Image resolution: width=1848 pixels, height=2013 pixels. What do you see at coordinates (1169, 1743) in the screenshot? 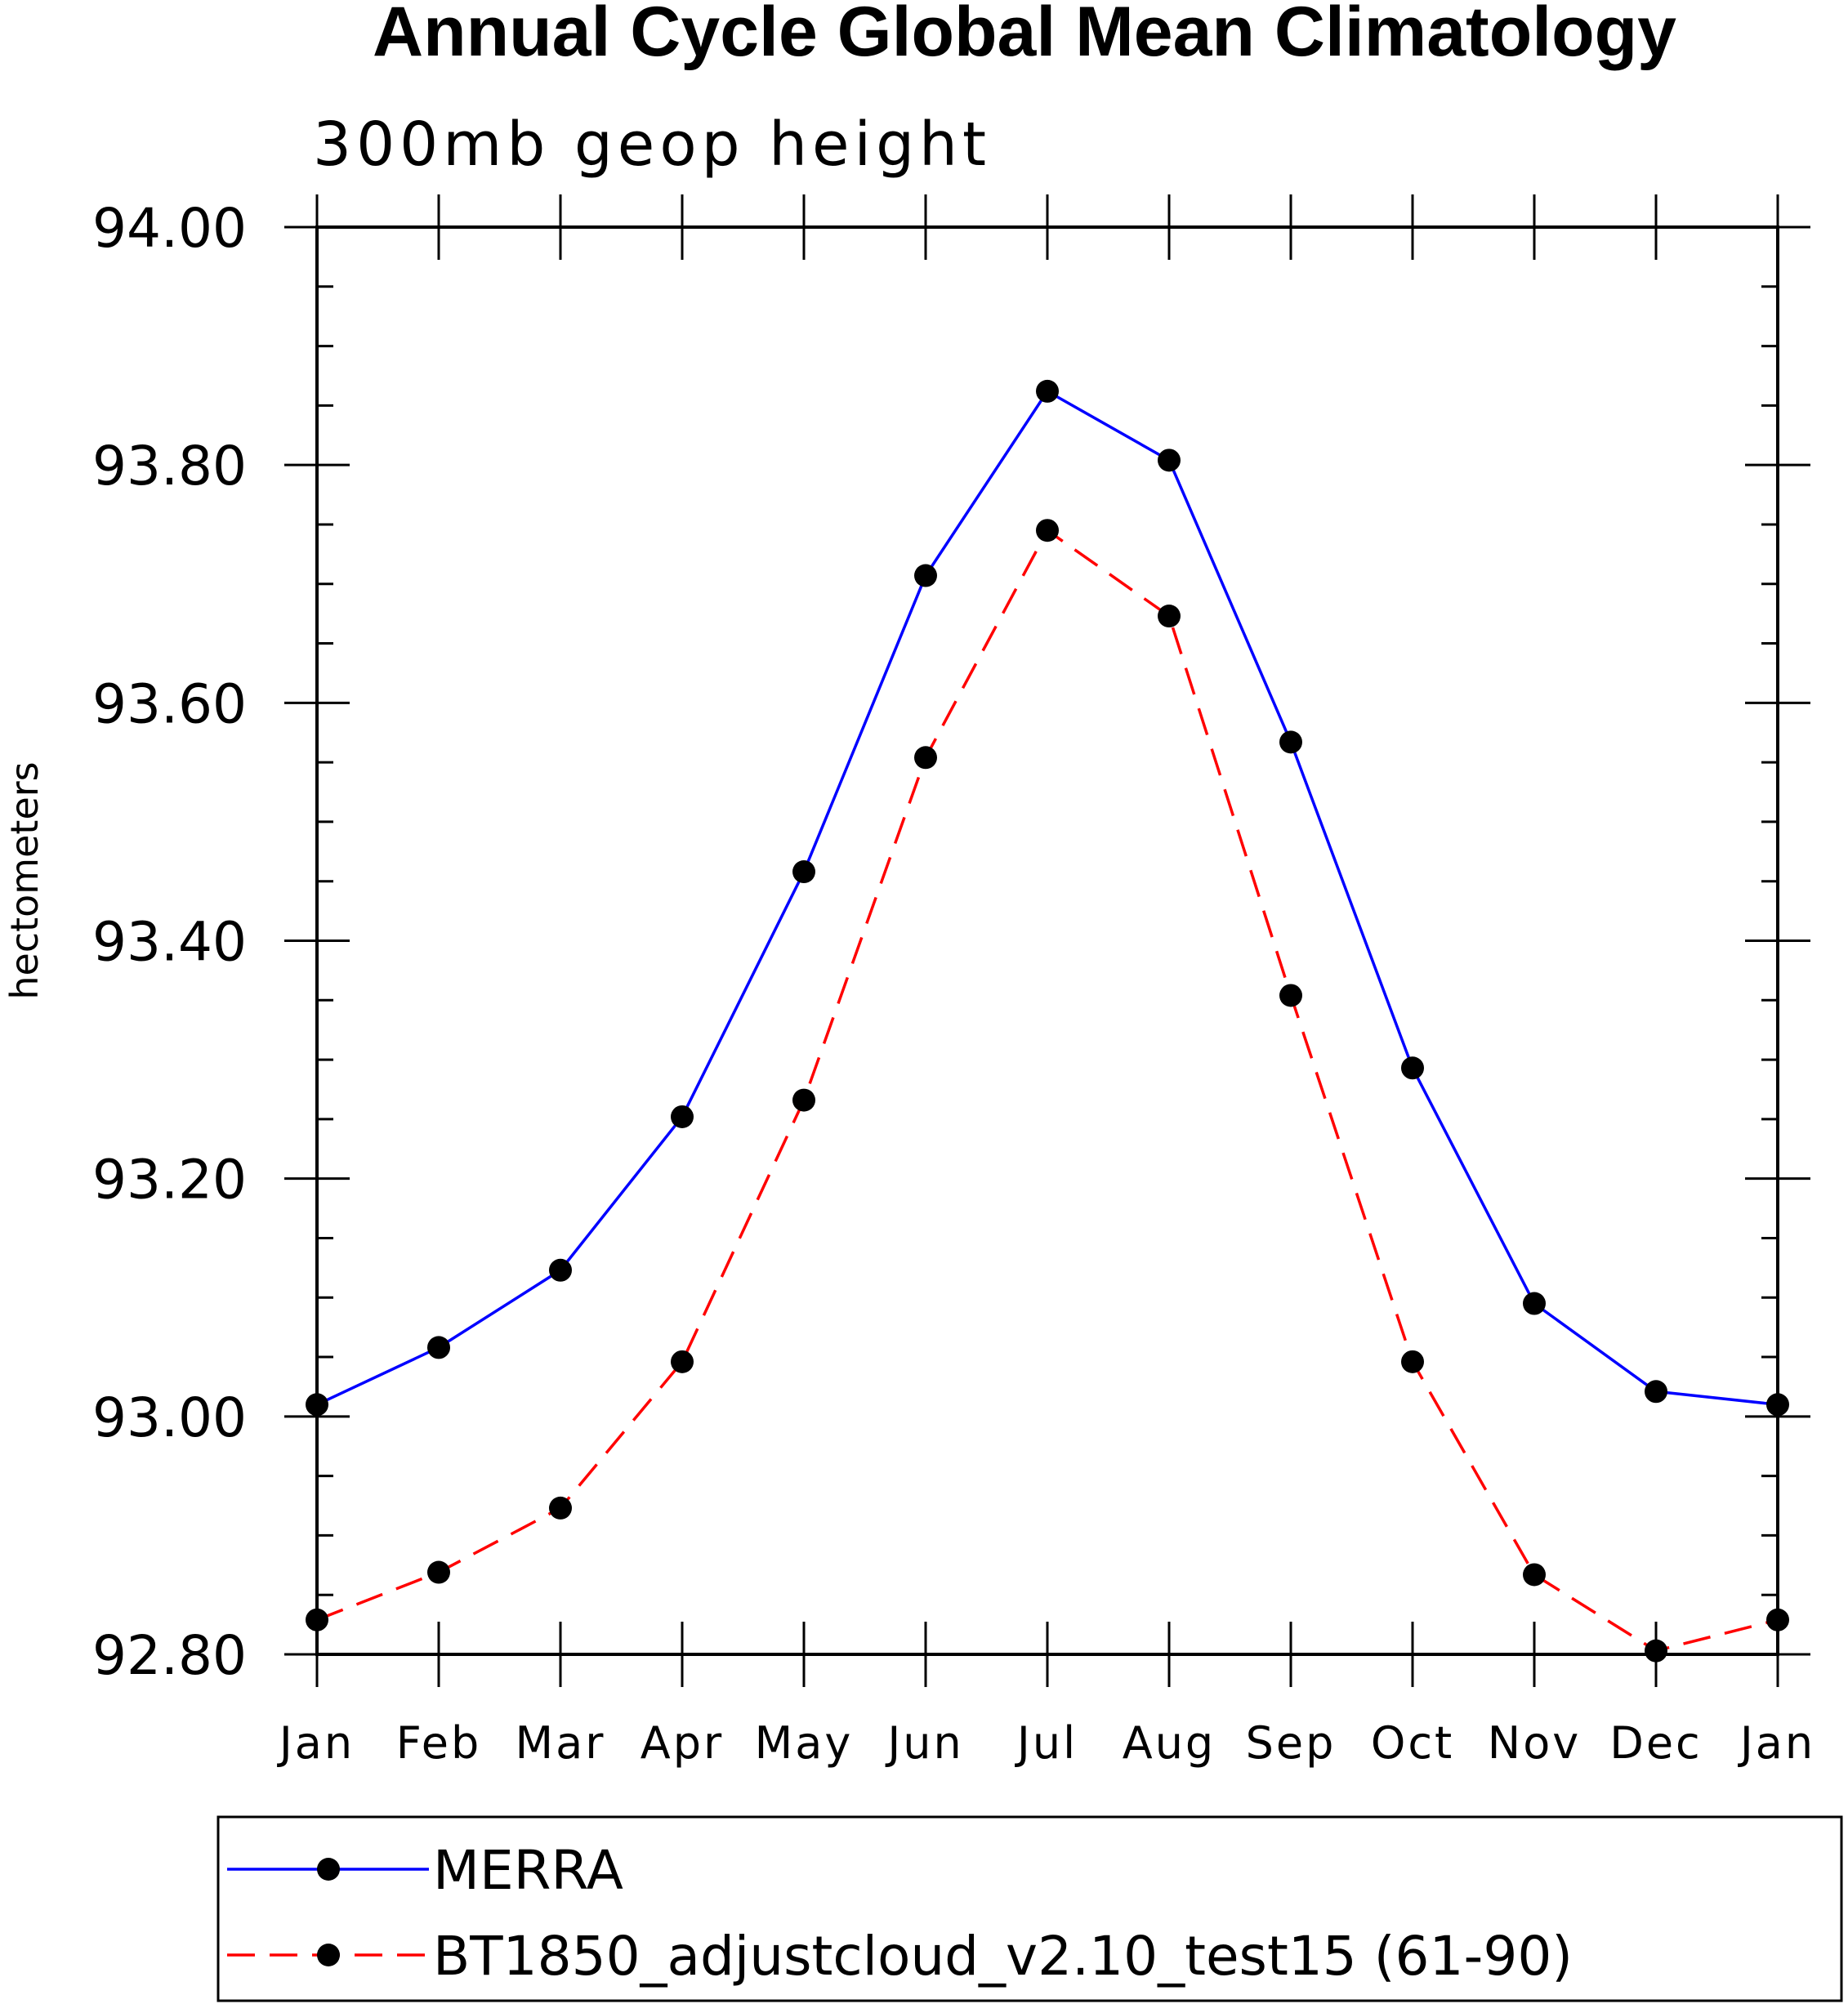
I see `x-tick-label: Aug` at bounding box center [1169, 1743].